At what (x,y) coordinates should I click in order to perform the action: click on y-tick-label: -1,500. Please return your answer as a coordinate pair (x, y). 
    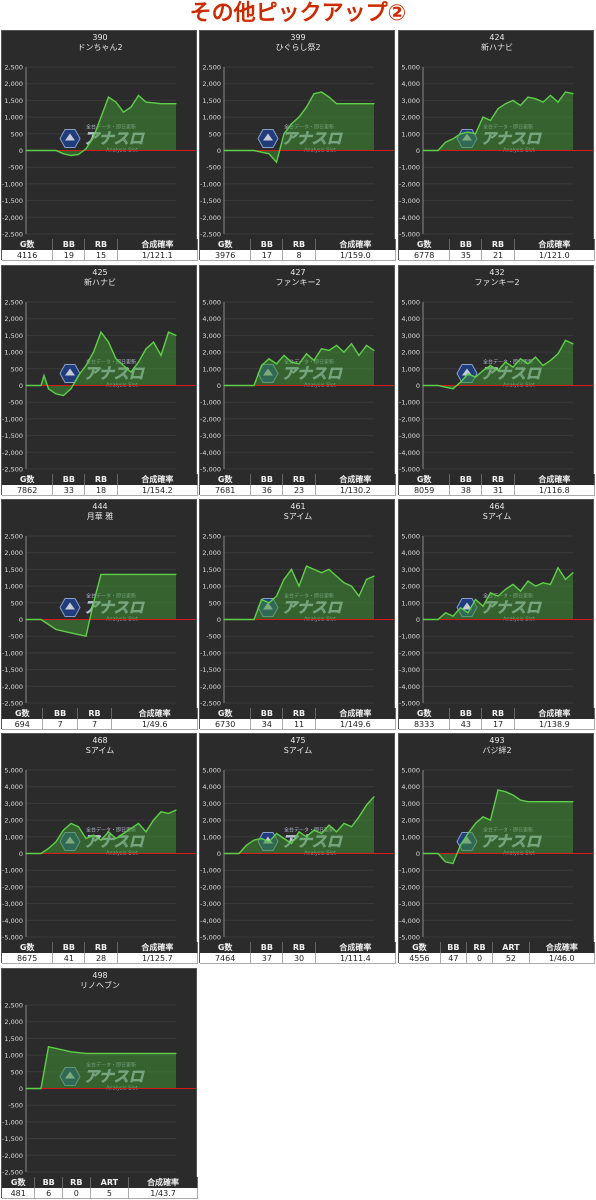
    Looking at the image, I should click on (210, 670).